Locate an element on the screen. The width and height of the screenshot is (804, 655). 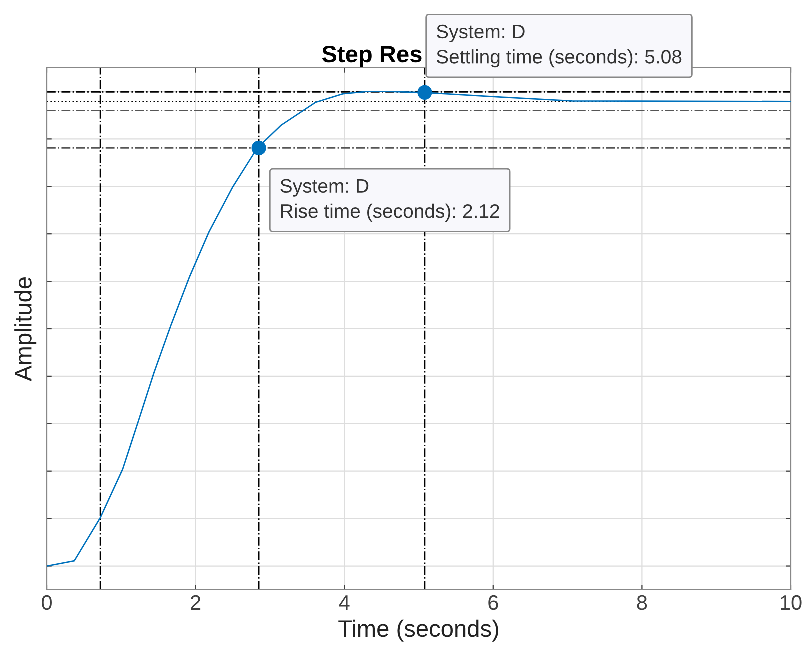
x-tick-label: 6 is located at coordinates (493, 602).